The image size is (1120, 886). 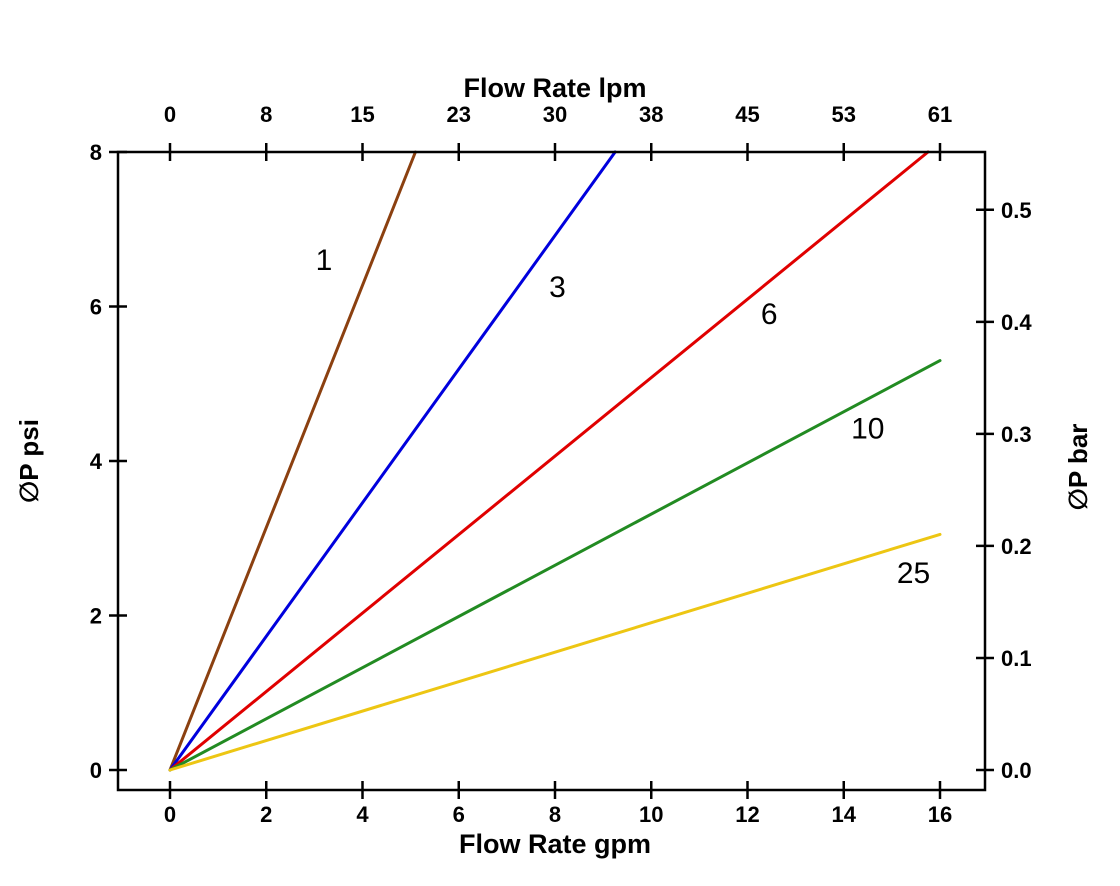 What do you see at coordinates (1016, 210) in the screenshot?
I see `right-axis-tick-label: 0.5` at bounding box center [1016, 210].